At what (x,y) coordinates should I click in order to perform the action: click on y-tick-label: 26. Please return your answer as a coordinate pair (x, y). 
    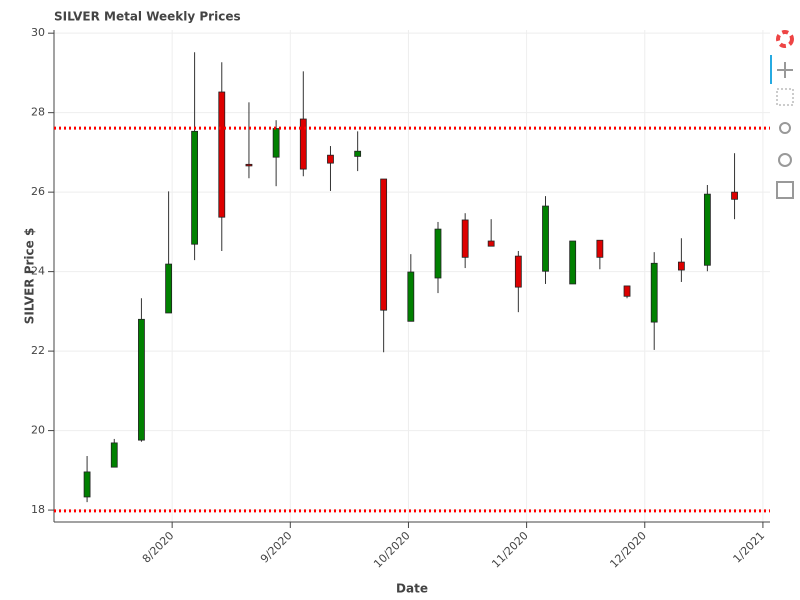
    Looking at the image, I should click on (38, 191).